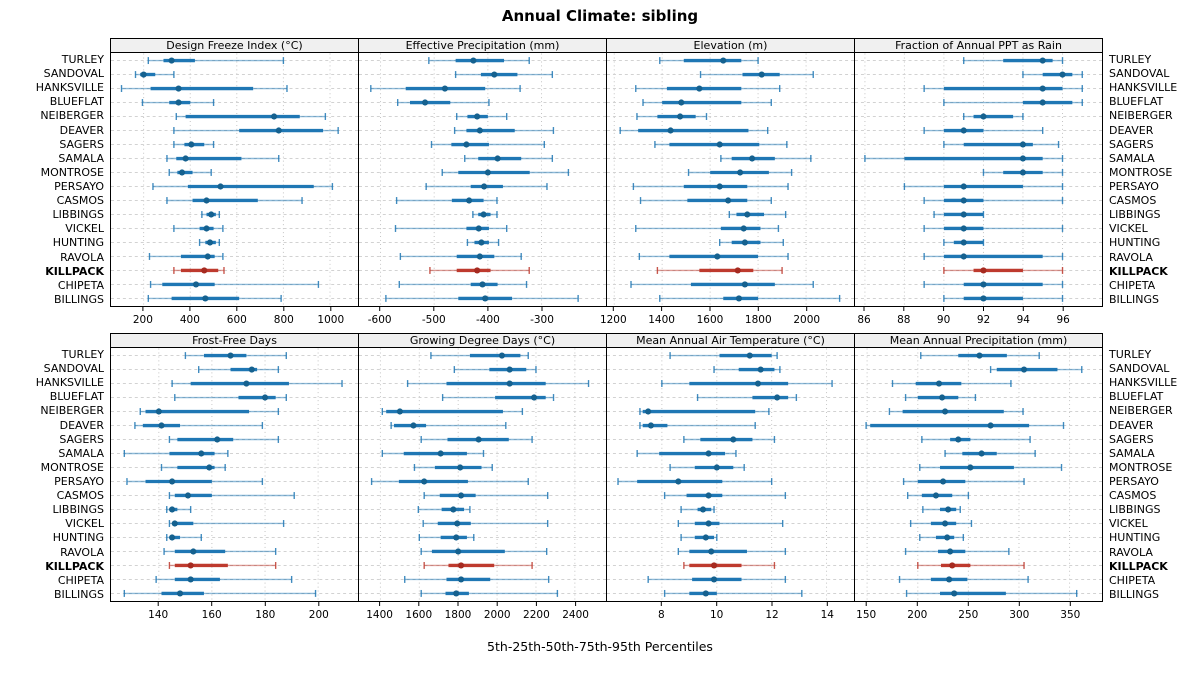 This screenshot has height=675, width=1200. Describe the element at coordinates (158, 615) in the screenshot. I see `svg-text: 140` at that location.